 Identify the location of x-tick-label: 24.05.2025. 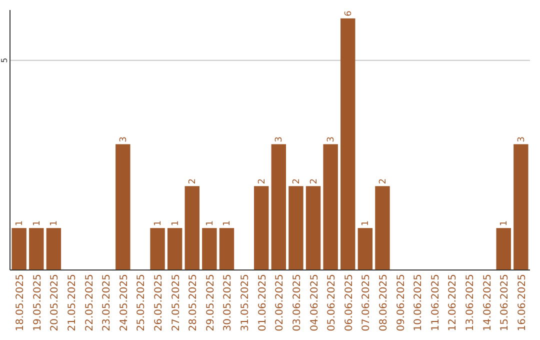
(124, 303).